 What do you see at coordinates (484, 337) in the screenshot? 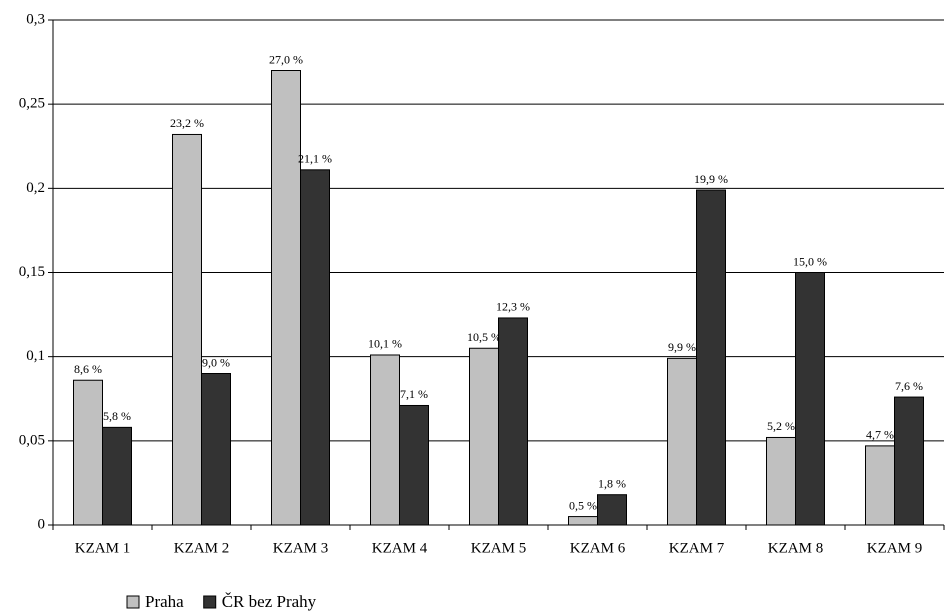
I see `value-label: 10,5 %` at bounding box center [484, 337].